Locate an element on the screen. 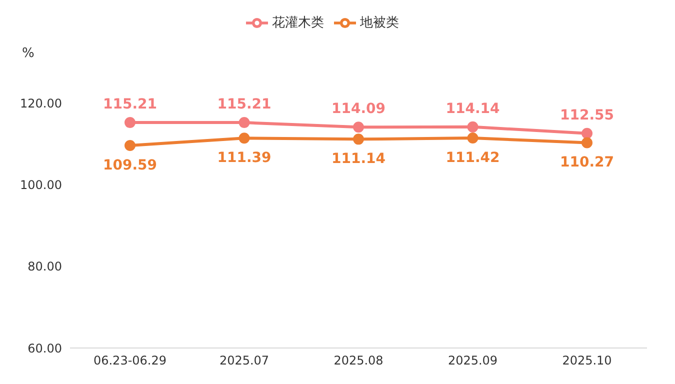  y-tick-label: 80.00 is located at coordinates (45, 267).